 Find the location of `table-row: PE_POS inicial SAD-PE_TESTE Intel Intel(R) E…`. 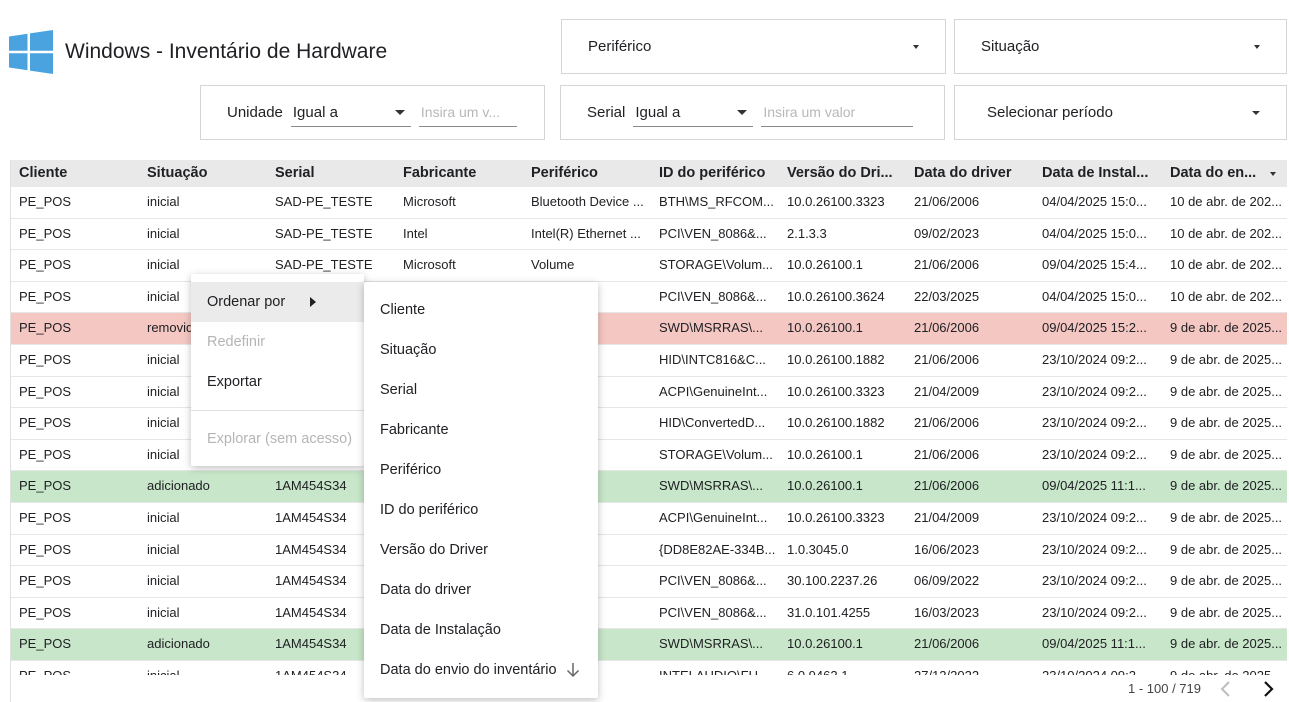

table-row: PE_POS inicial SAD-PE_TESTE Intel Intel(R) E… is located at coordinates (649, 235).